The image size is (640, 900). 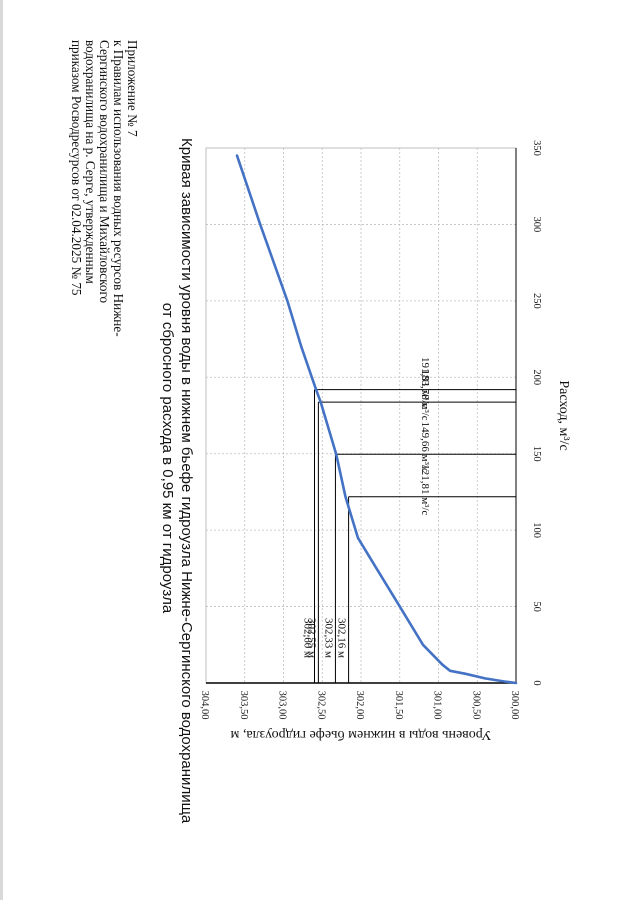 I want to click on y-tick-label: 303,00, so click(x=282, y=705).